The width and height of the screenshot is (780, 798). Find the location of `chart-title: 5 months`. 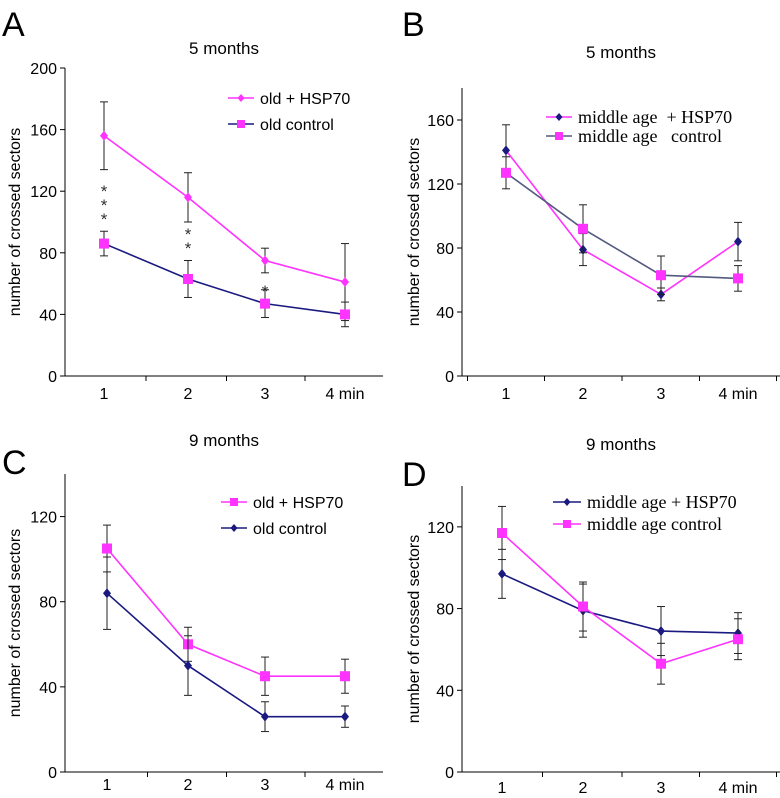

chart-title: 5 months is located at coordinates (224, 48).